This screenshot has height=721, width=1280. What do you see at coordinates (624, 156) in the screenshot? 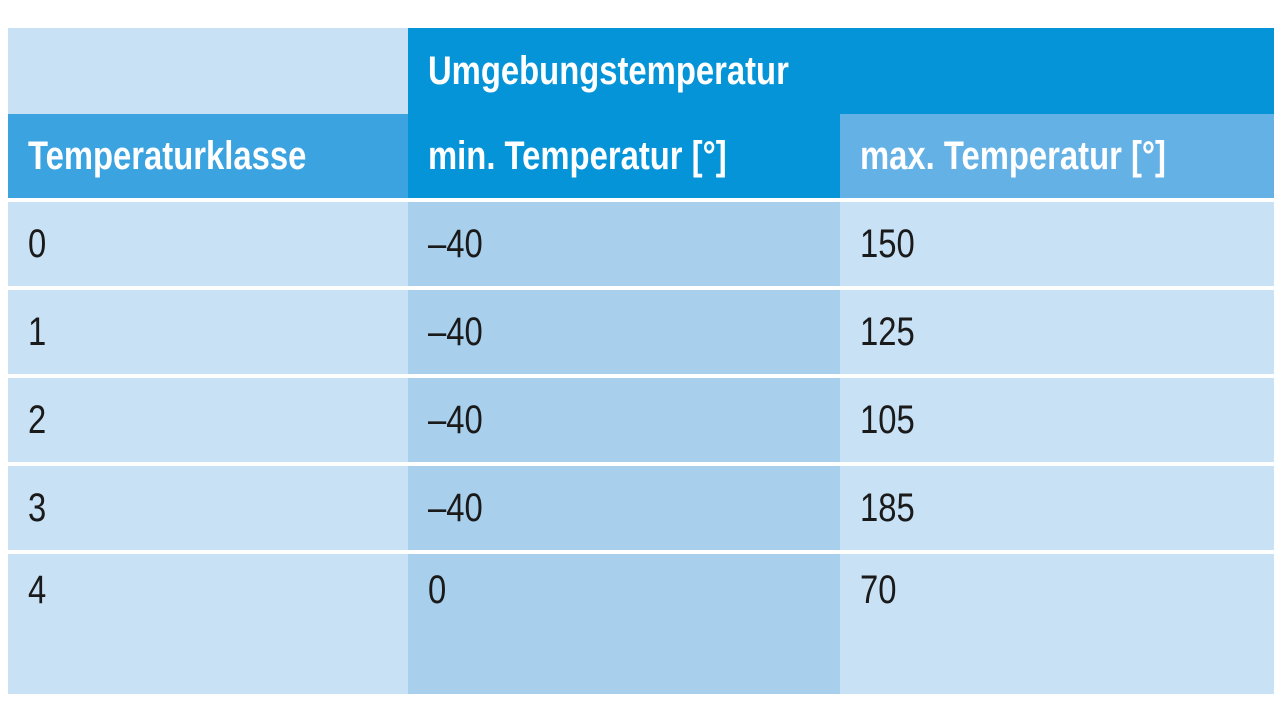
I see `column-header-min: min. Temperatur [°]` at bounding box center [624, 156].